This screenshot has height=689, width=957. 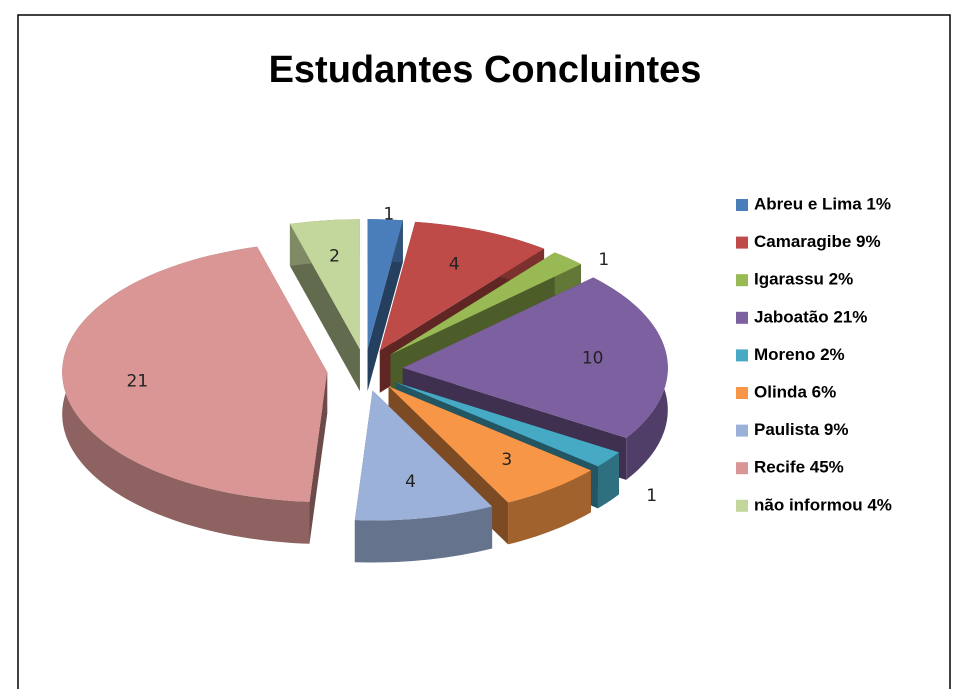 I want to click on data-label: 10, so click(x=593, y=359).